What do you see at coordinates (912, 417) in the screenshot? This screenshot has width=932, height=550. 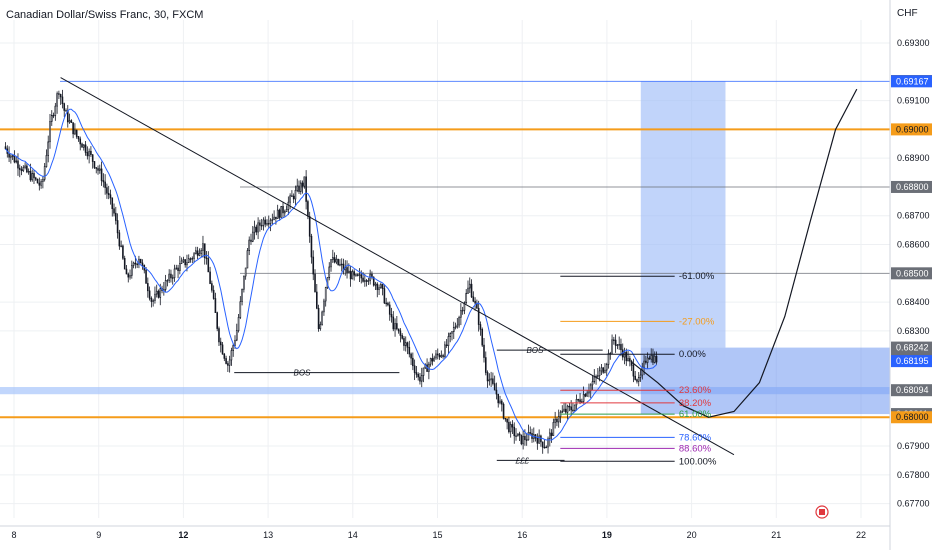 I see `price-tag-label: 0.68000` at bounding box center [912, 417].